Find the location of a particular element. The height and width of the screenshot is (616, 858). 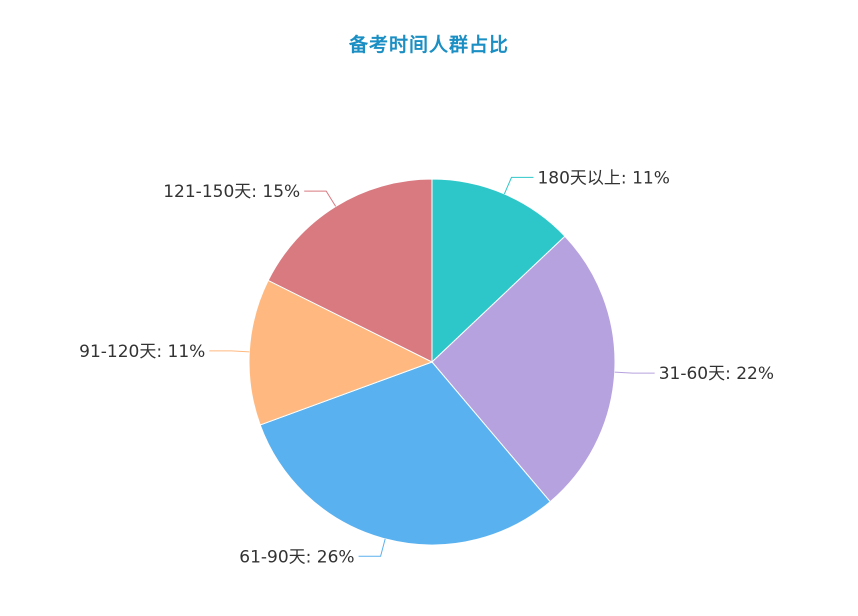

slice-label-0: 180天以上: 11% is located at coordinates (603, 178).